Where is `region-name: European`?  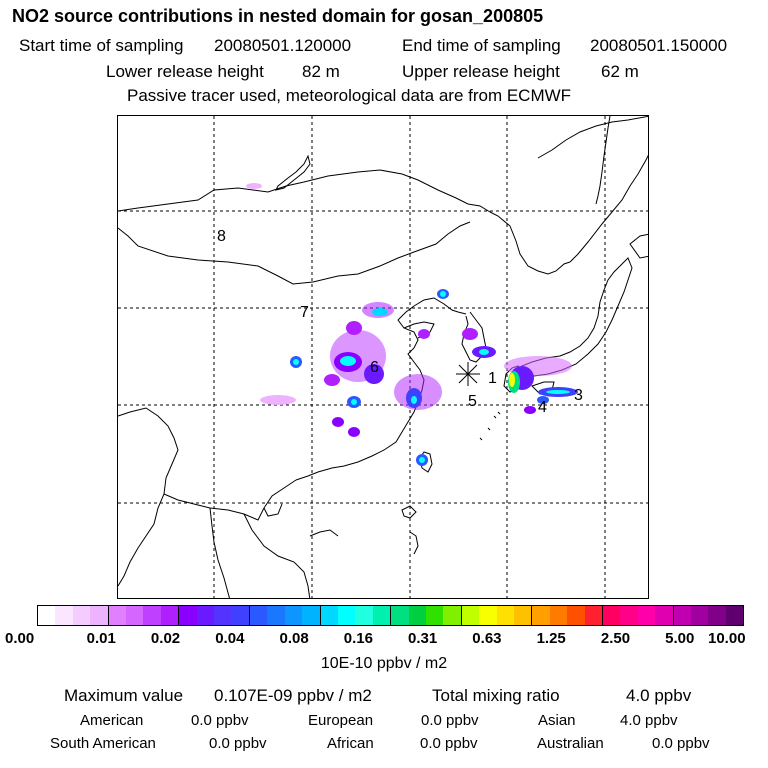
region-name: European is located at coordinates (341, 720).